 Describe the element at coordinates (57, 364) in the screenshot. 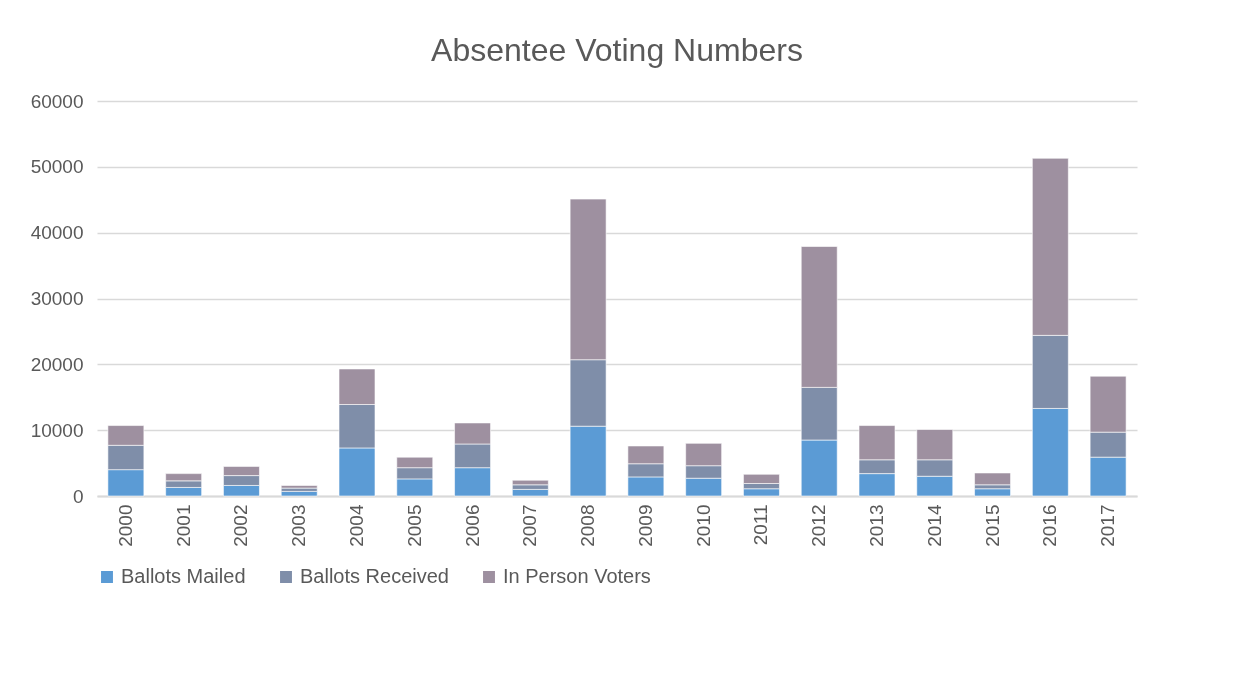

I see `y-tick-label: 20000` at that location.